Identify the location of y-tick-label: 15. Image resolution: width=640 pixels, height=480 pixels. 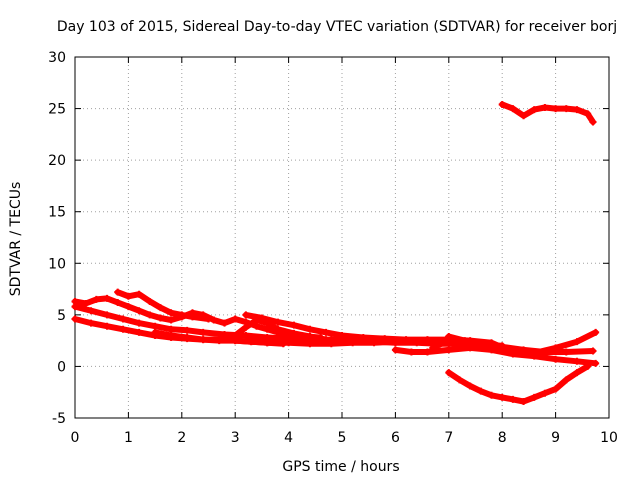
(57, 213).